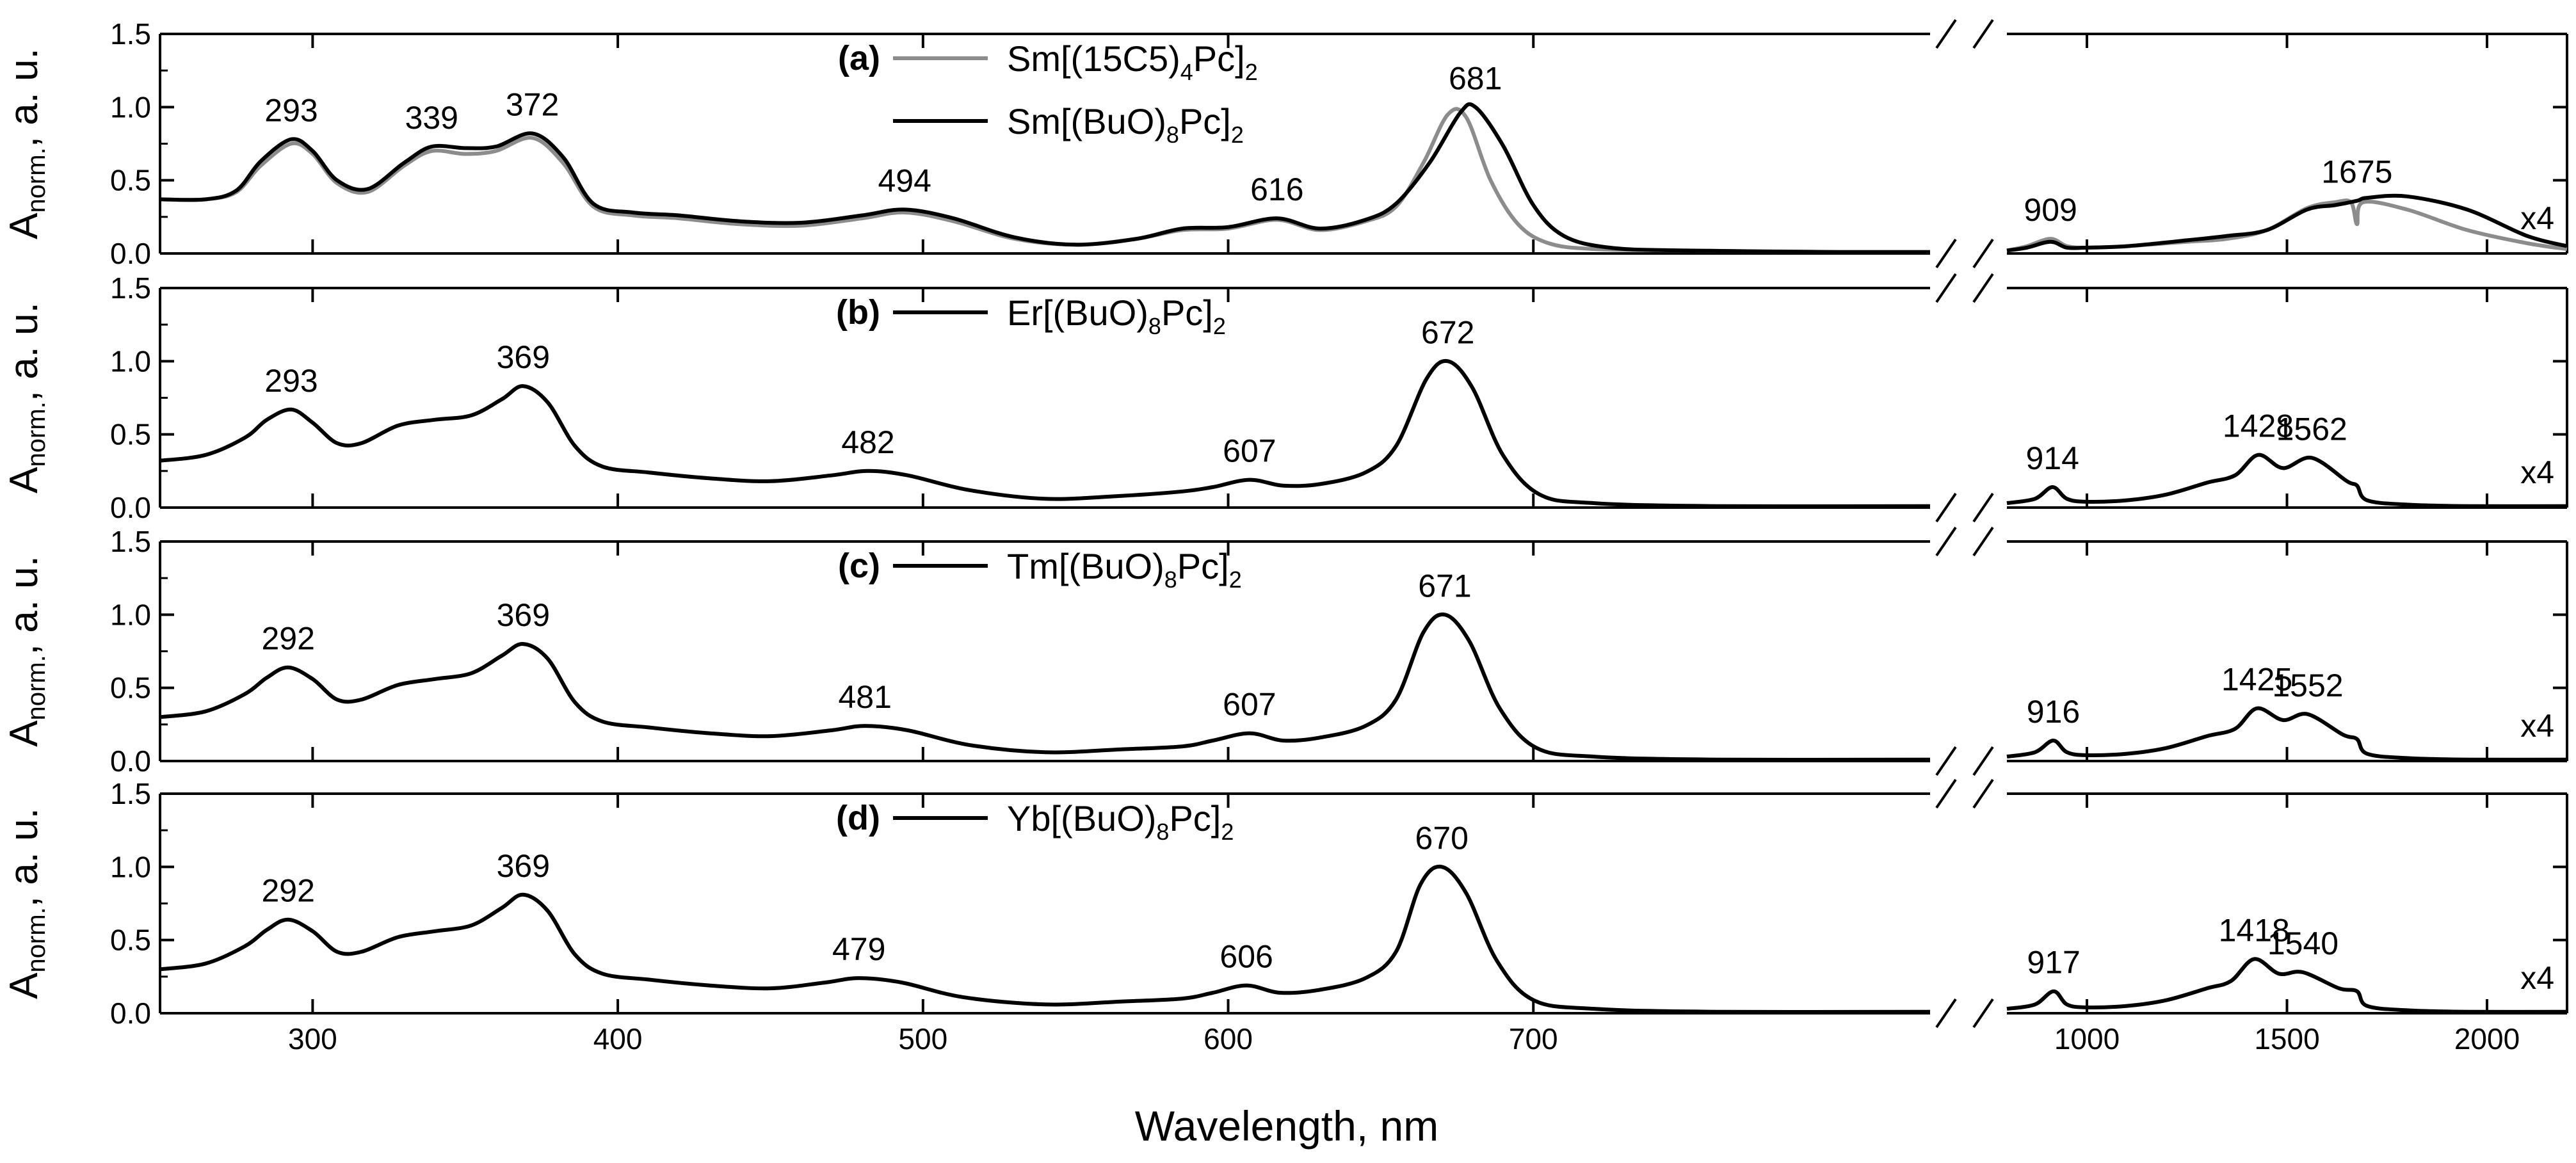 The height and width of the screenshot is (1163, 2576). What do you see at coordinates (1116, 316) in the screenshot?
I see `legend-entry: Er[(BuO)8Pc]2` at bounding box center [1116, 316].